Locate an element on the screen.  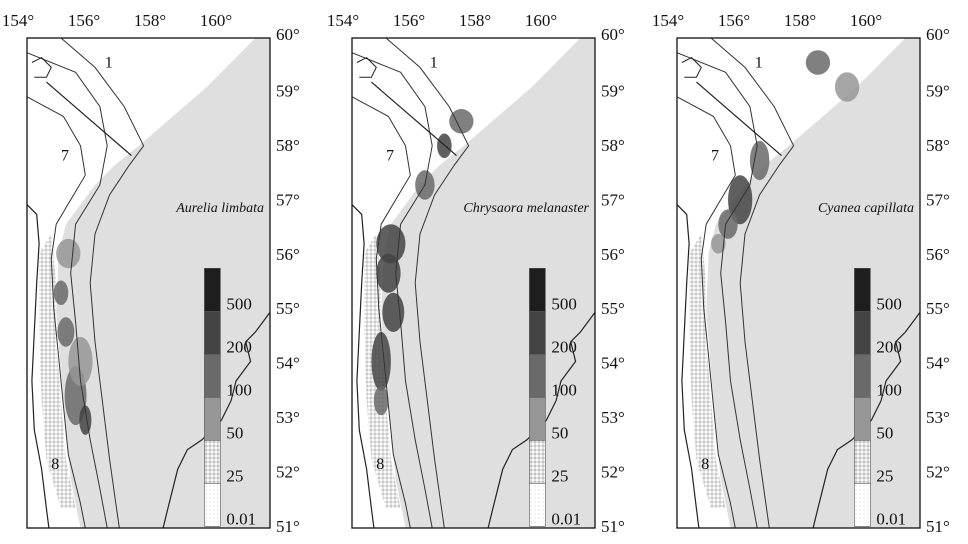
nearshore-area is located at coordinates (707, 371).